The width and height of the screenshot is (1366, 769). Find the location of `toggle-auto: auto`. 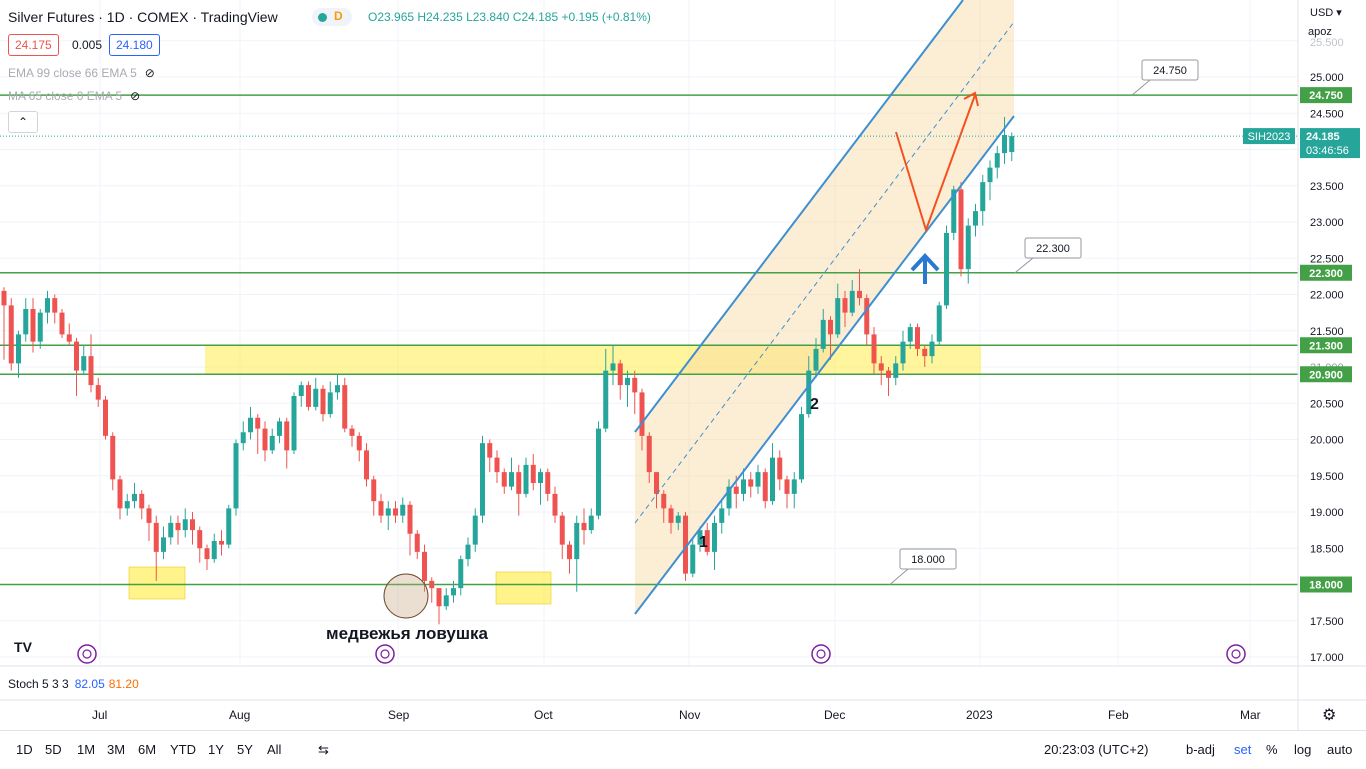

toggle-auto: auto is located at coordinates (1340, 749).